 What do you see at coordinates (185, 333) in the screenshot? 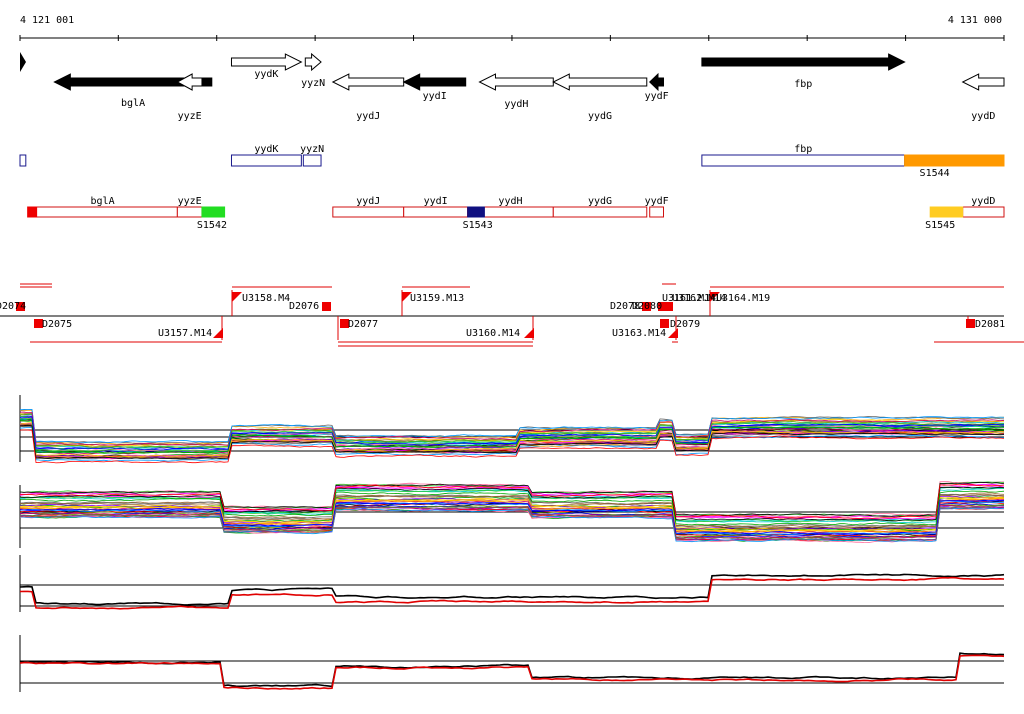
I see `boundary-label: U3157.M14` at bounding box center [185, 333].